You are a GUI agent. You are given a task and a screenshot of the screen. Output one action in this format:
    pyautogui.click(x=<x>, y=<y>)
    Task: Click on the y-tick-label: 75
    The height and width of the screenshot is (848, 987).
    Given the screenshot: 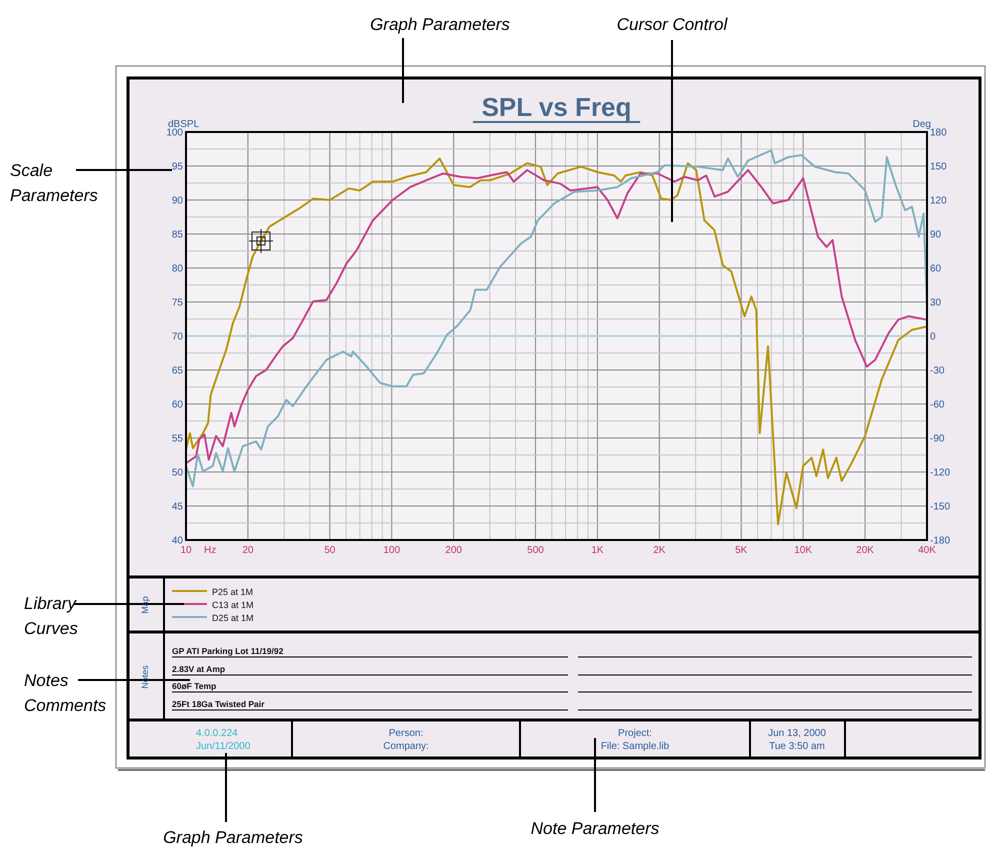 What is the action you would take?
    pyautogui.click(x=178, y=303)
    